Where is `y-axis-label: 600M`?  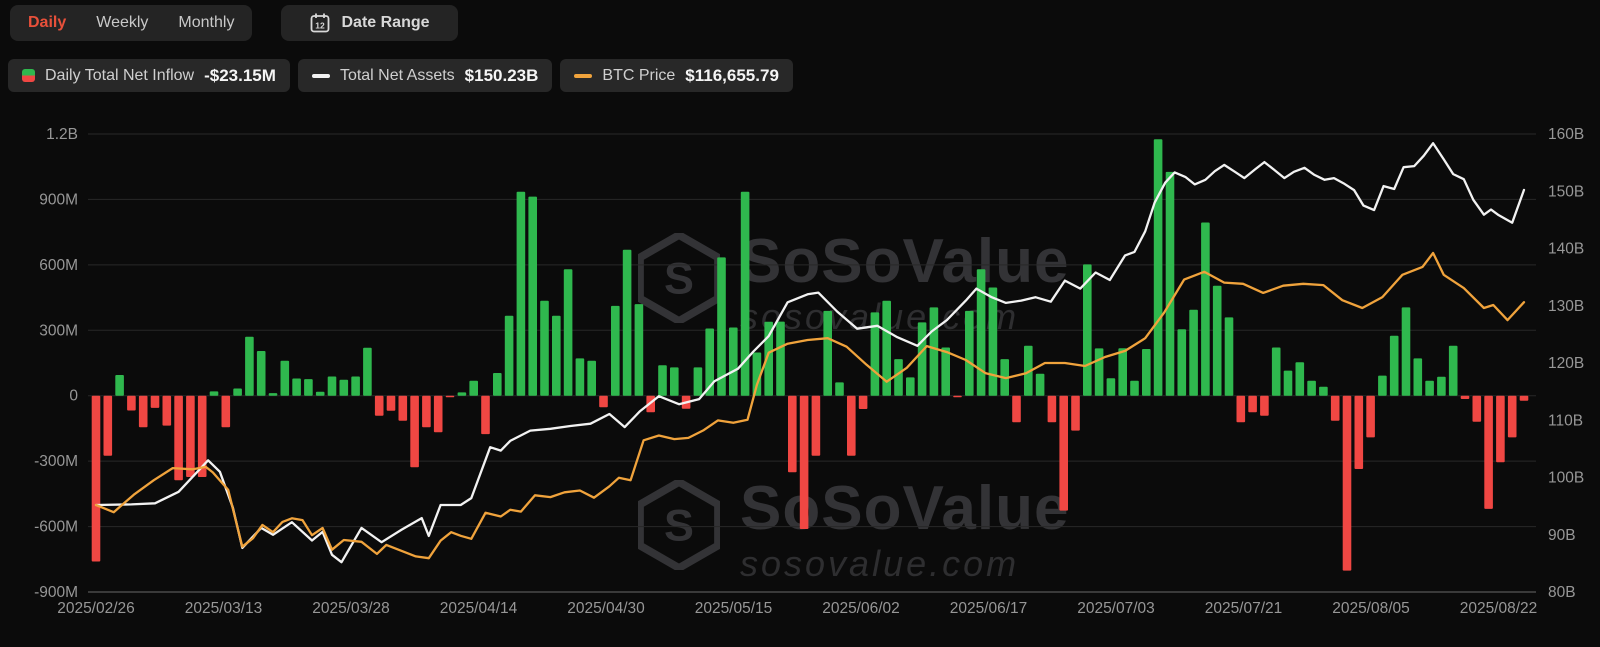
y-axis-label: 600M is located at coordinates (58, 265).